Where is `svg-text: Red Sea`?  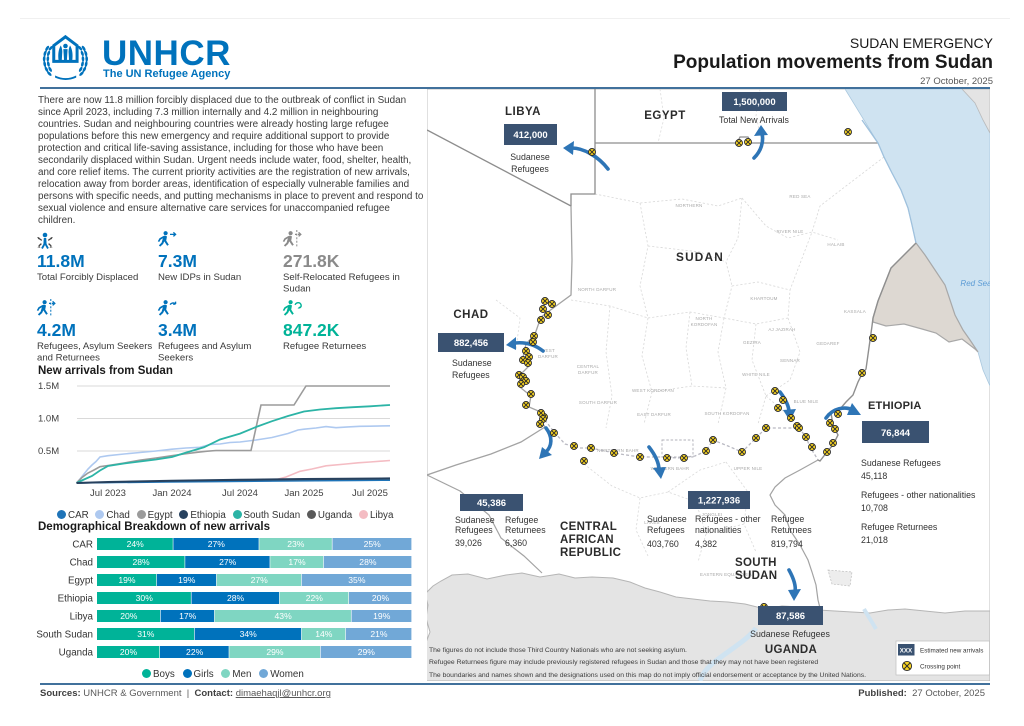
svg-text: Red Sea is located at coordinates (975, 283).